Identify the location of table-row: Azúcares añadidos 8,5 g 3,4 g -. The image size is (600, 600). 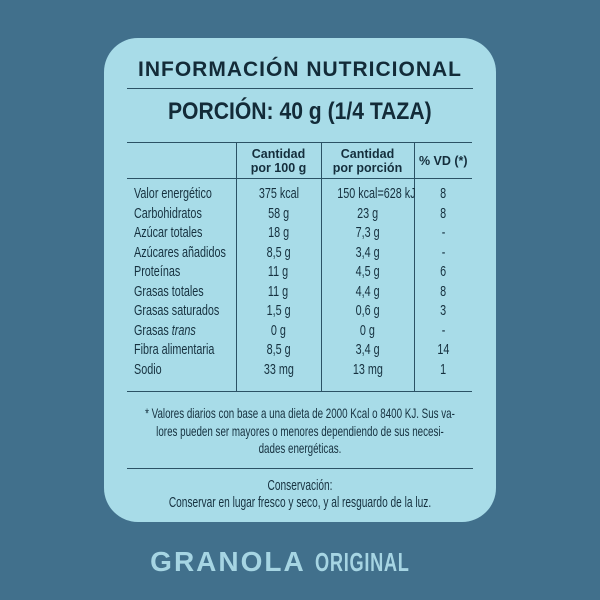
(299, 252).